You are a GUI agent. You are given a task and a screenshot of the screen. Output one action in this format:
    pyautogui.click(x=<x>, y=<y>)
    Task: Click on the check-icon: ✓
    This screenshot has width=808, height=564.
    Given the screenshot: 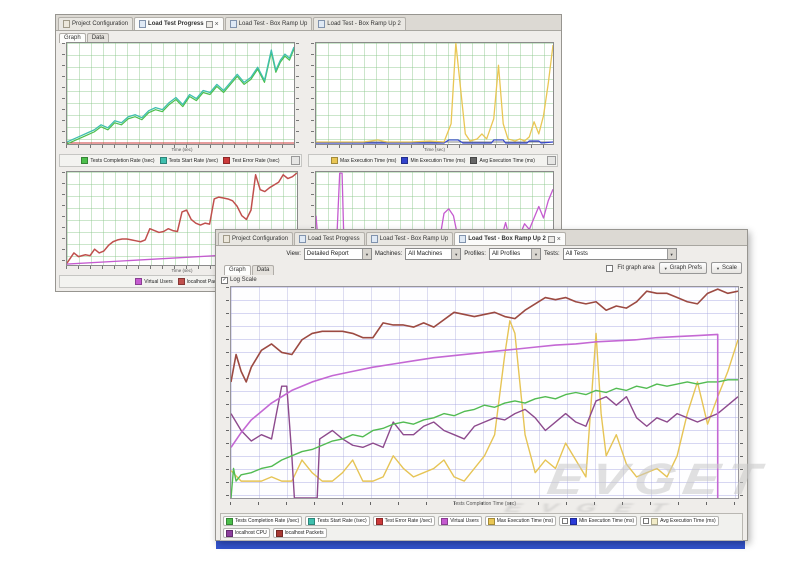 What is the action you would take?
    pyautogui.click(x=224, y=280)
    